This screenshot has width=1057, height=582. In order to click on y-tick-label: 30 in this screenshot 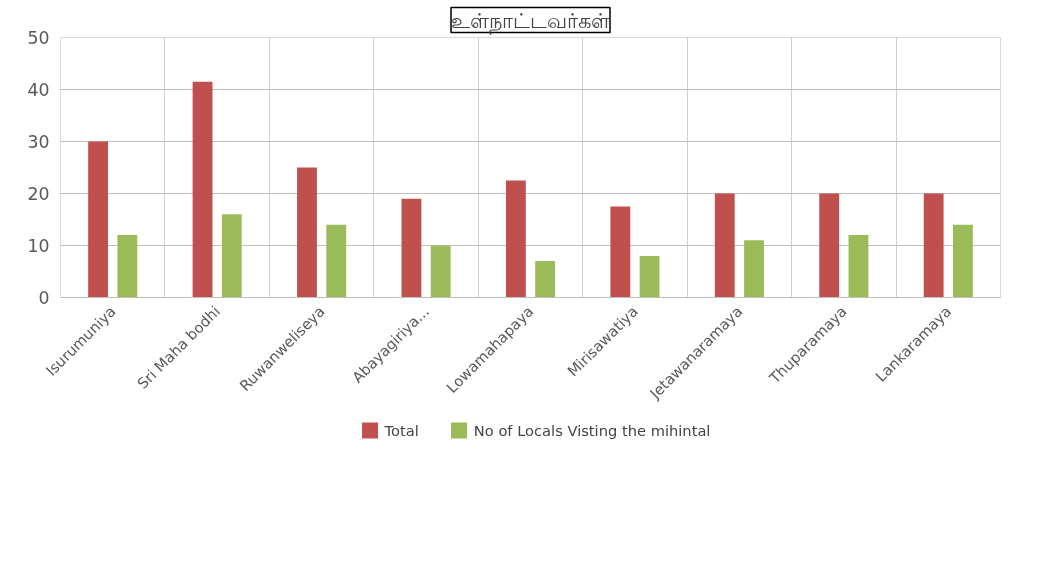, I will do `click(38, 142)`.